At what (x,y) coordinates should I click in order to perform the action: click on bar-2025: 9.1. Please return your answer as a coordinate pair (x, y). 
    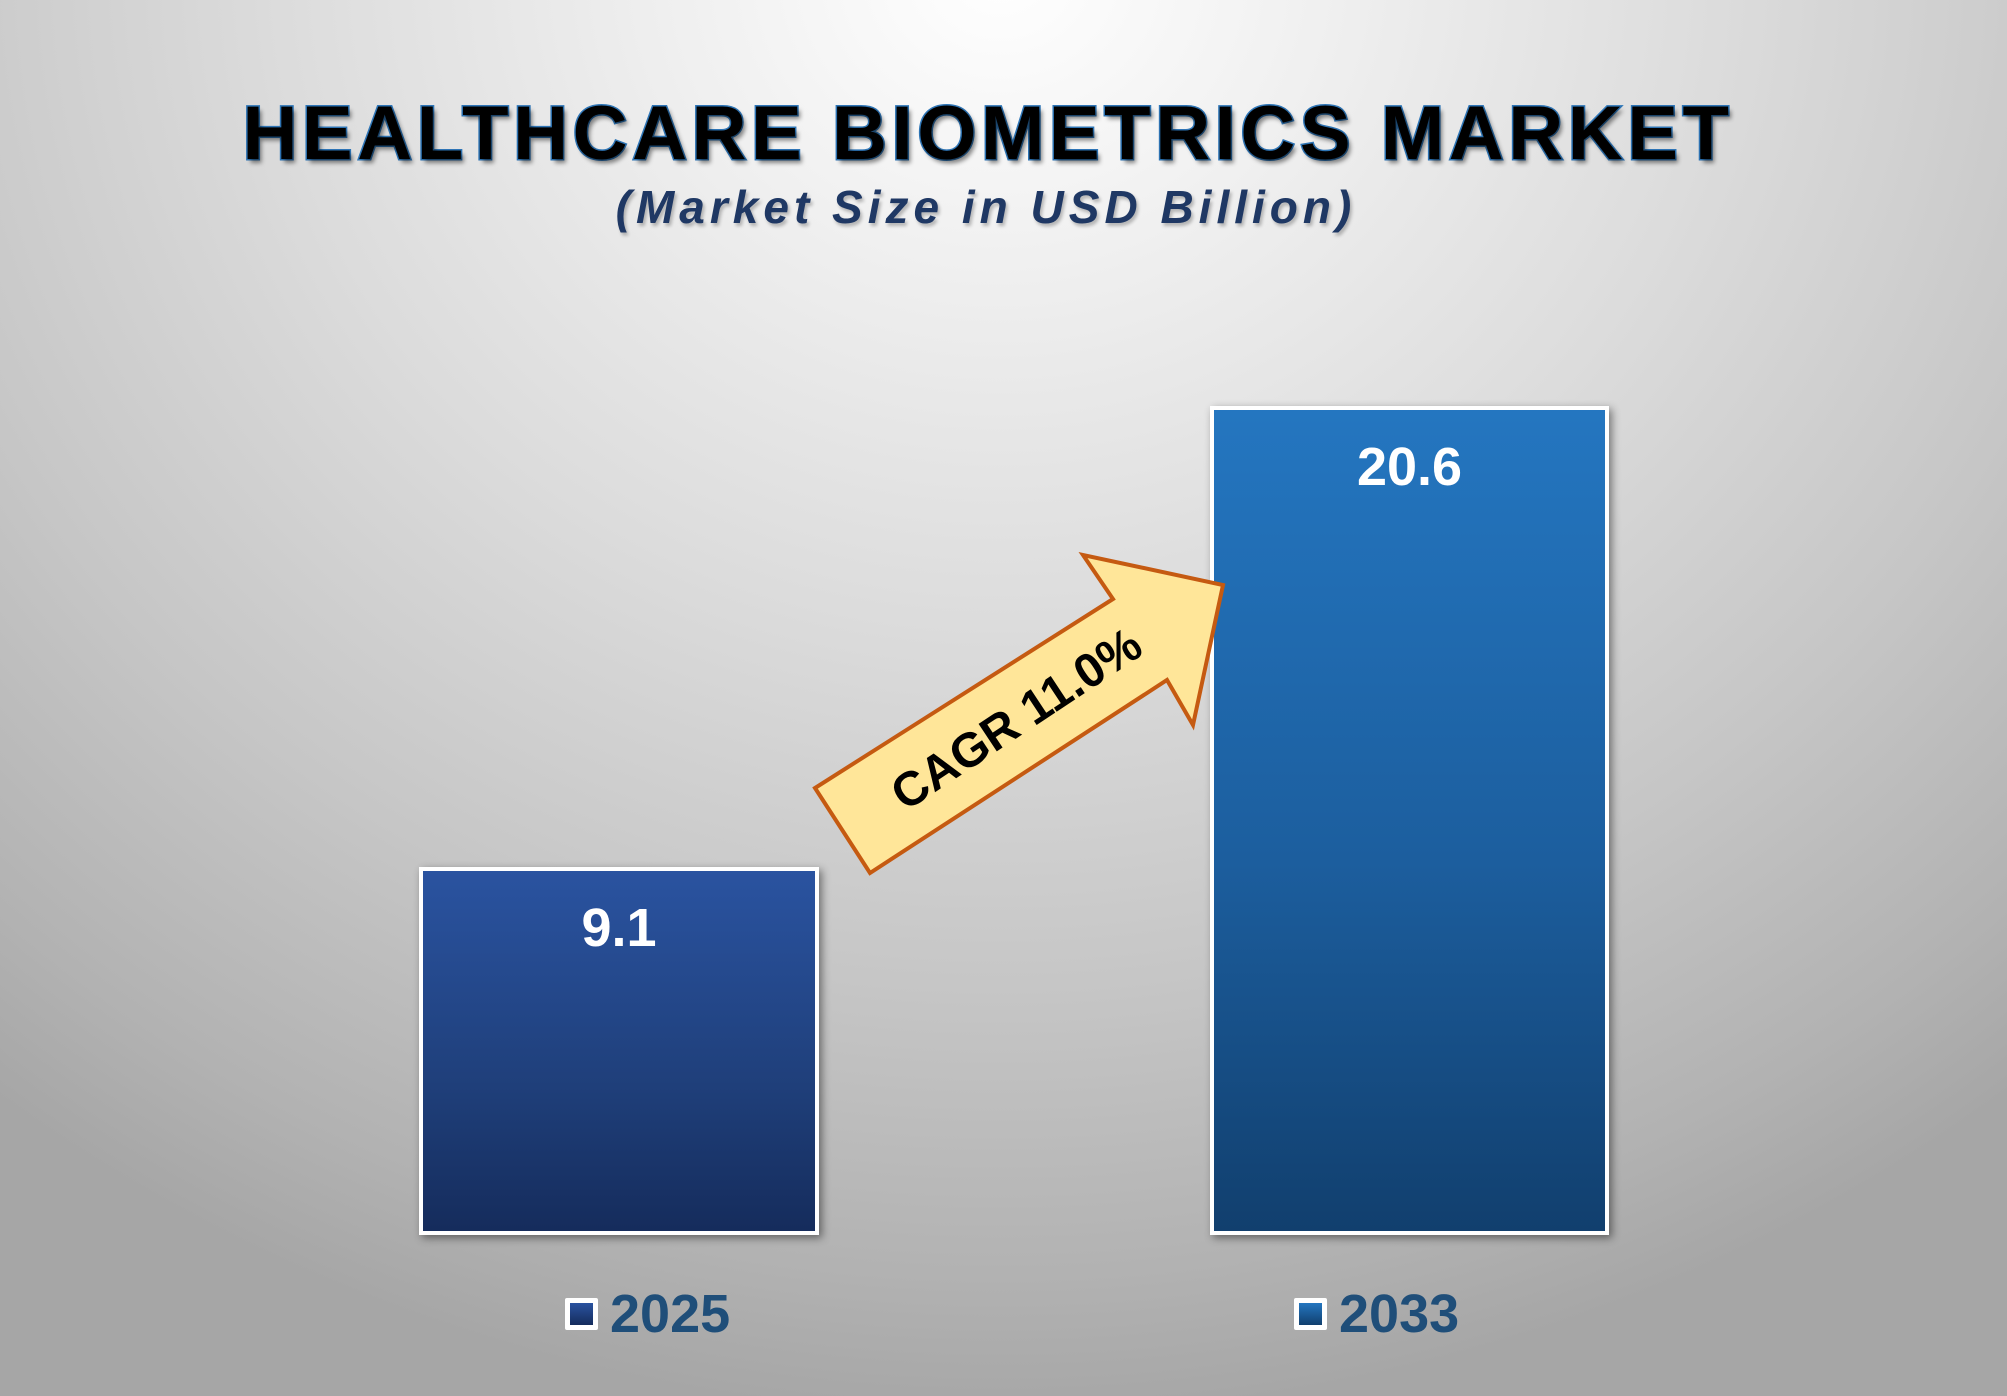
    Looking at the image, I should click on (619, 1051).